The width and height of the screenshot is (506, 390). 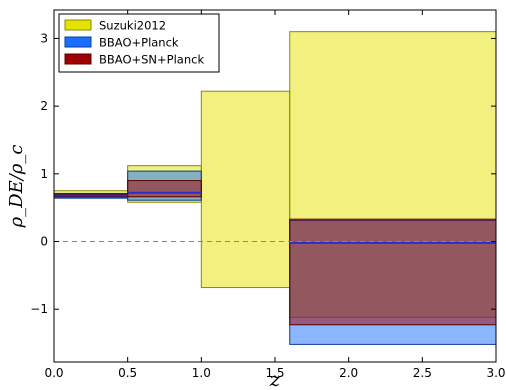 I want to click on y-tick-label-2: 1, so click(x=44, y=174).